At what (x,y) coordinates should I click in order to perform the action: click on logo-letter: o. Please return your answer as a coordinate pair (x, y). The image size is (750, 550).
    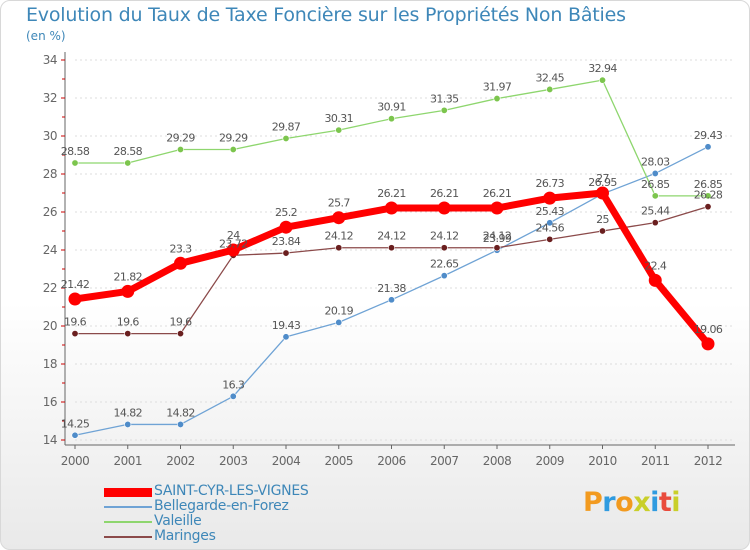
    Looking at the image, I should click on (624, 502).